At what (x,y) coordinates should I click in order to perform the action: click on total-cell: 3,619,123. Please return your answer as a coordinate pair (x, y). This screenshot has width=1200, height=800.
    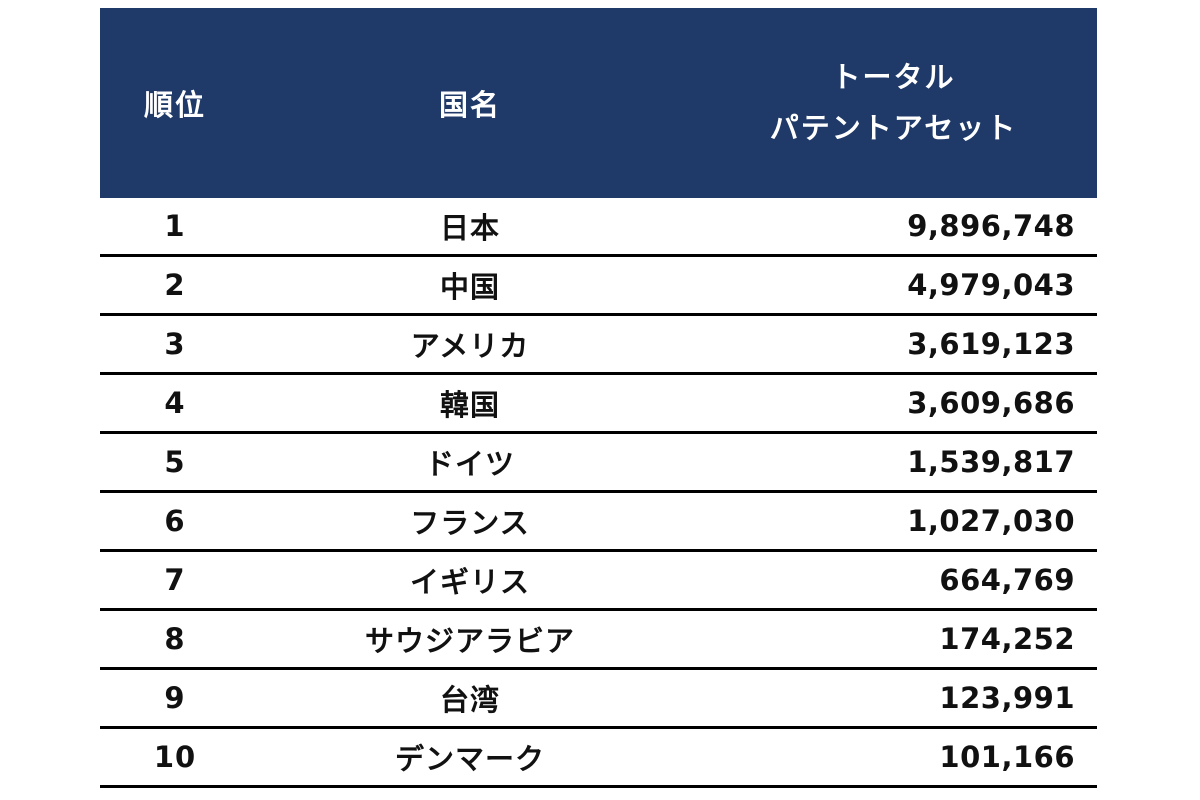
    Looking at the image, I should click on (991, 344).